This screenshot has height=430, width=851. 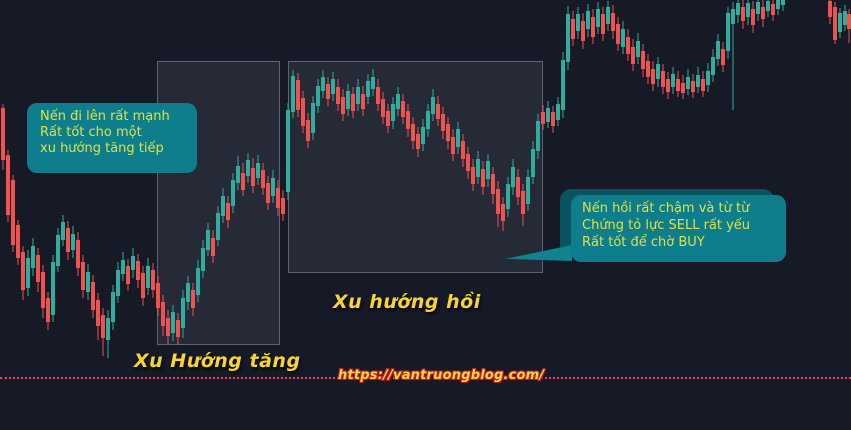 I want to click on note-line: Nến hồi rất chậm và từ từ, so click(x=666, y=208).